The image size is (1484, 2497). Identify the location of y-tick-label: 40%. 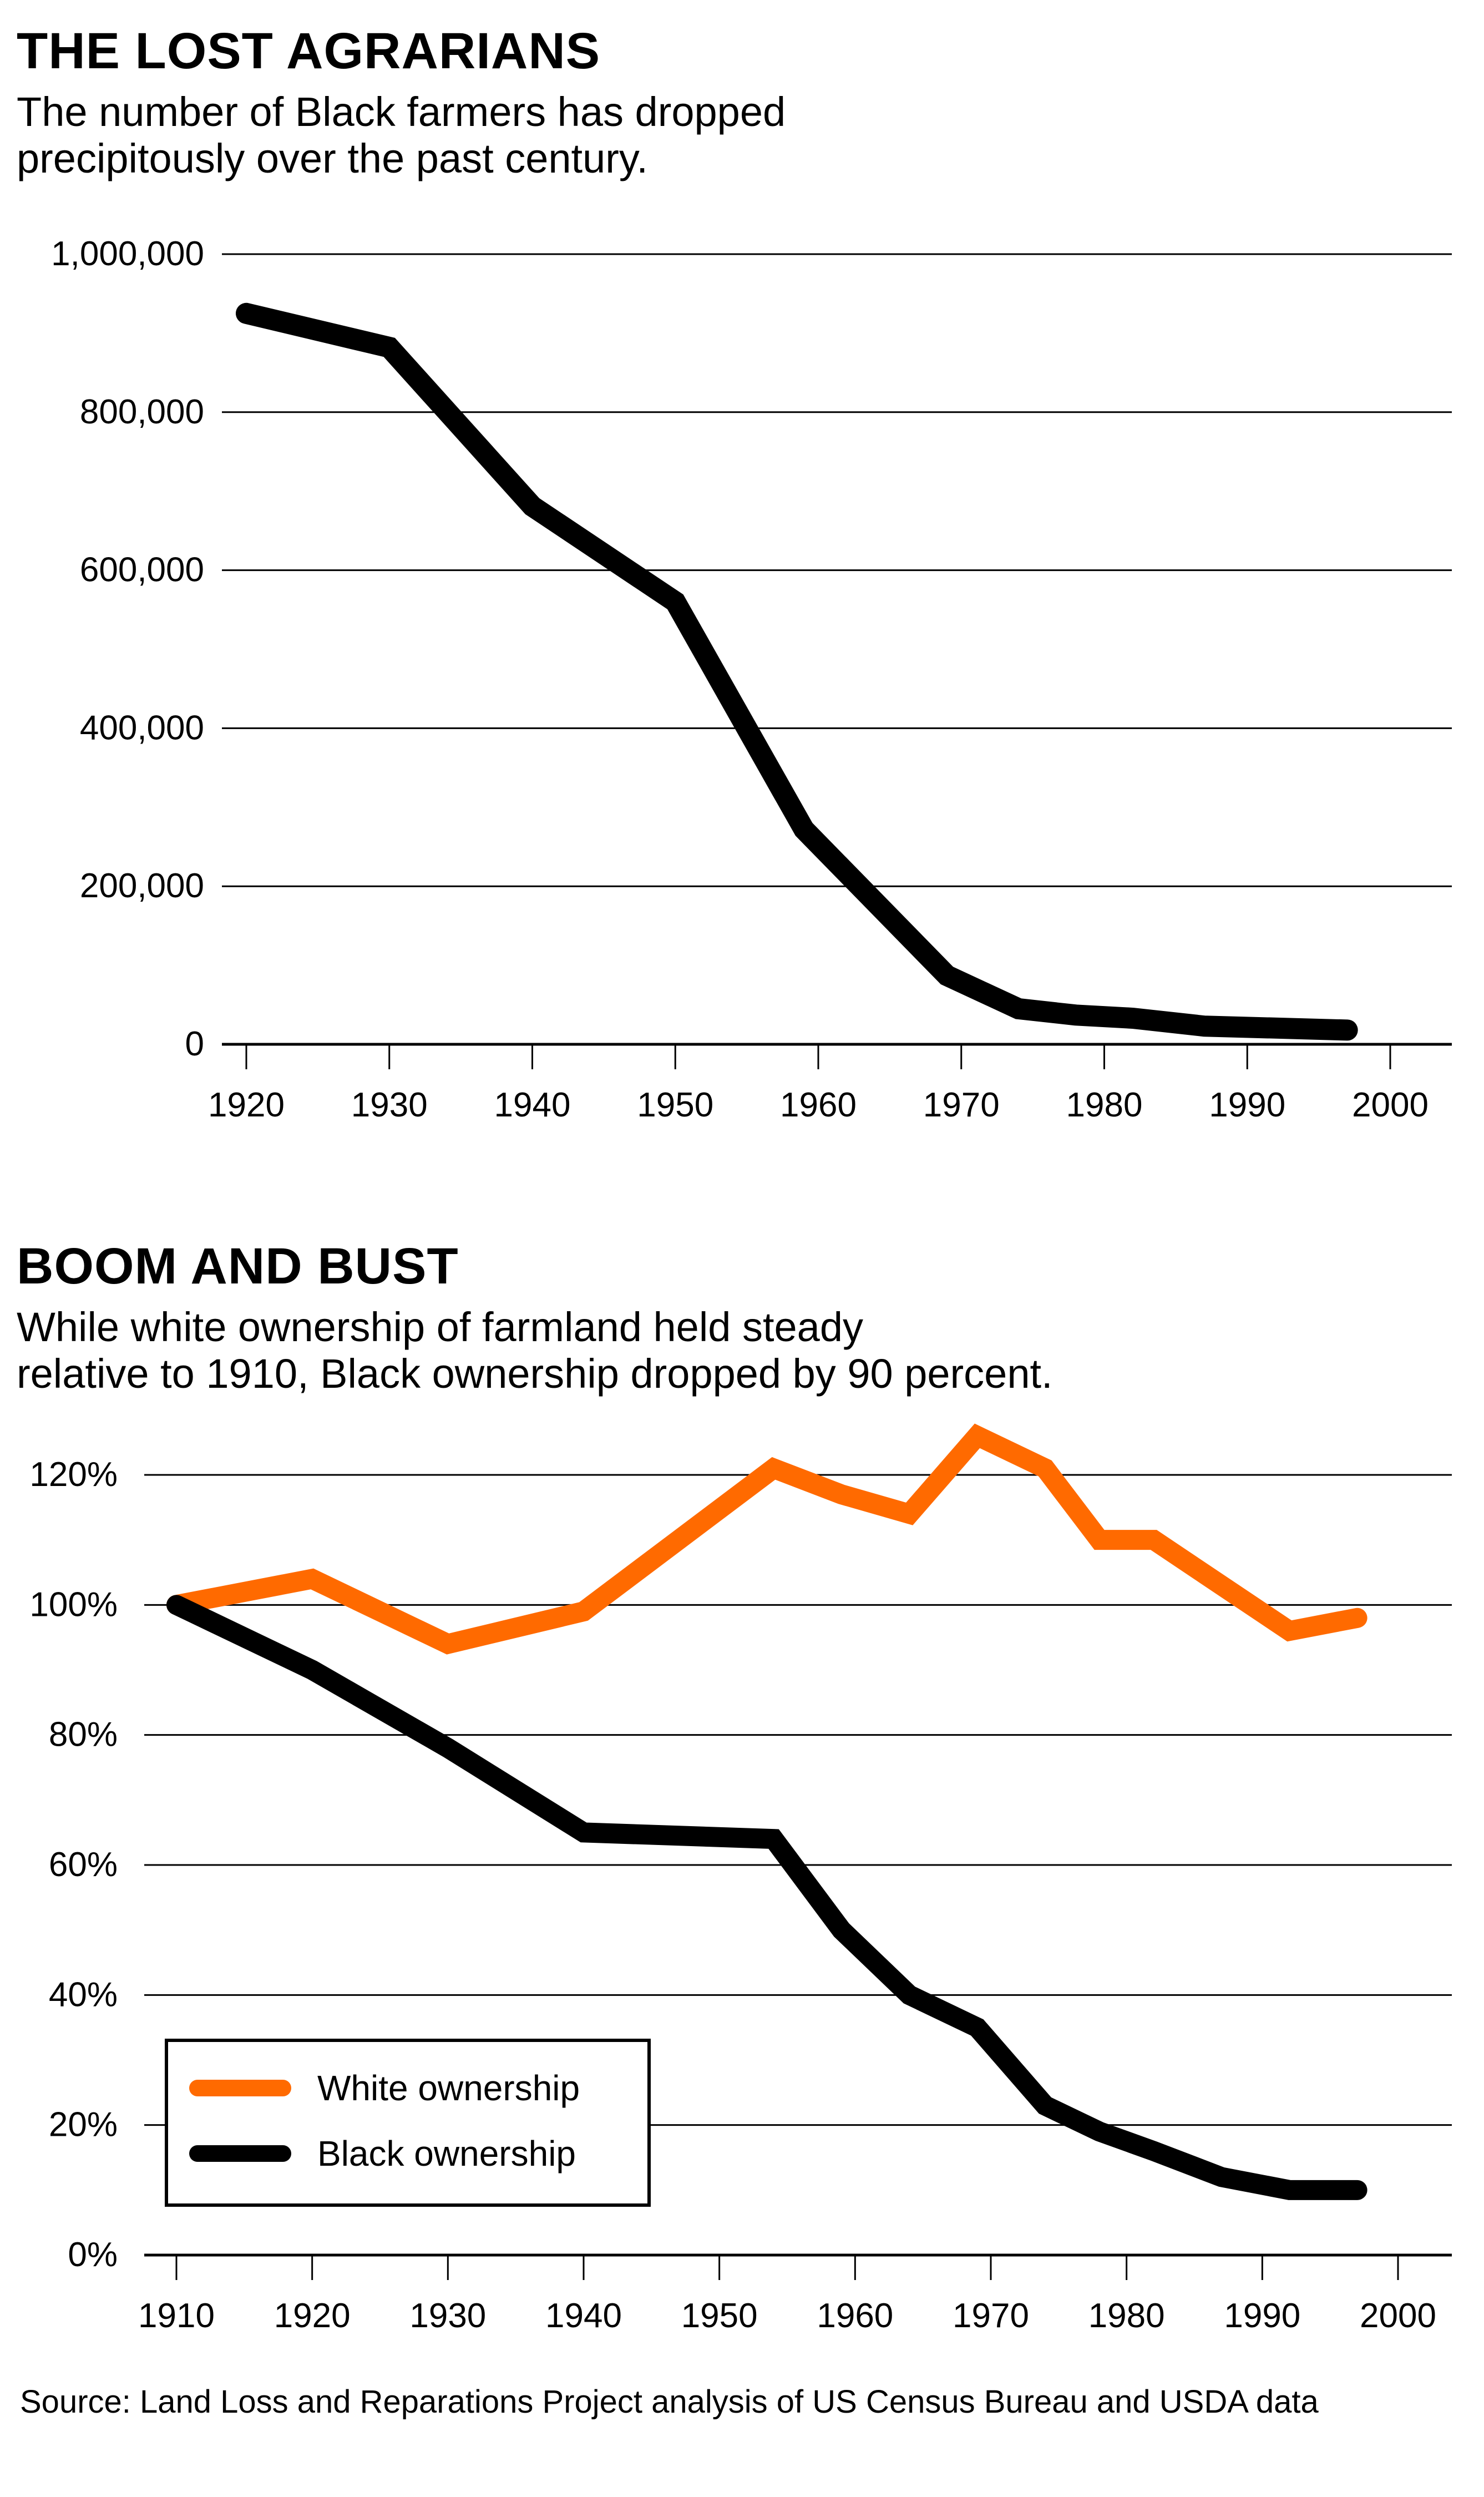
(83, 1994).